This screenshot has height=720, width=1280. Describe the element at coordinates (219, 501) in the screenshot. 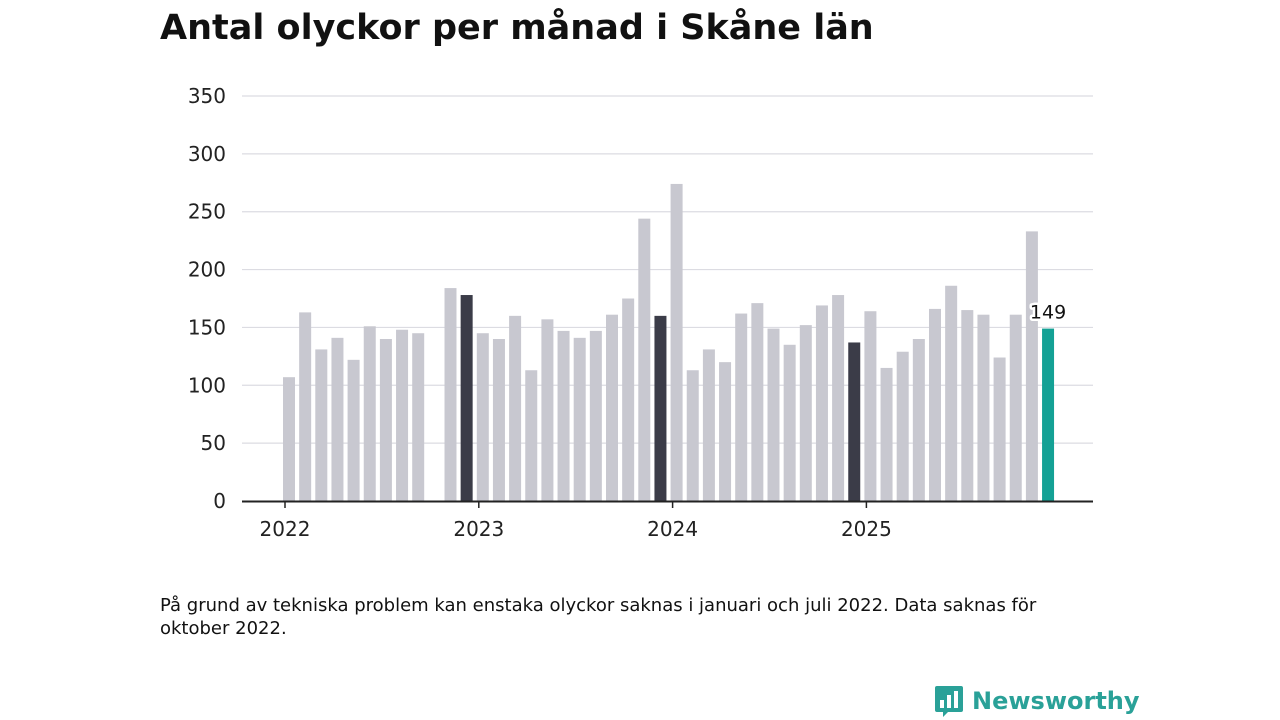

I see `y-tick-label: 0` at that location.